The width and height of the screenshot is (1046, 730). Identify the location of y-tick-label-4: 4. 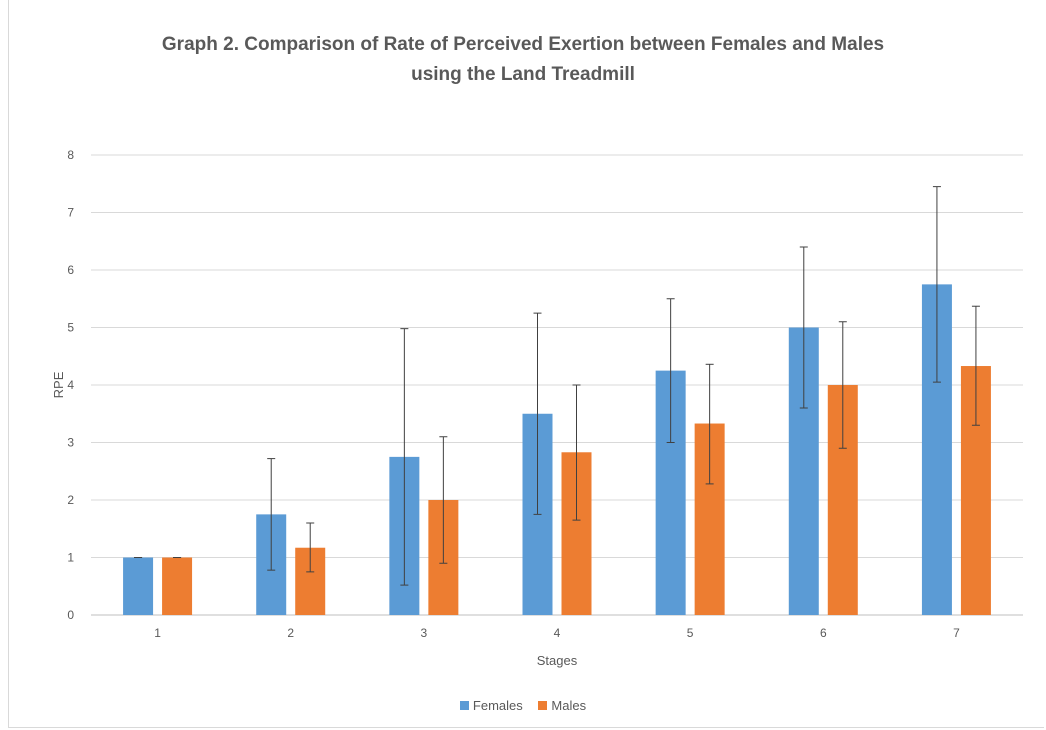
(70, 385).